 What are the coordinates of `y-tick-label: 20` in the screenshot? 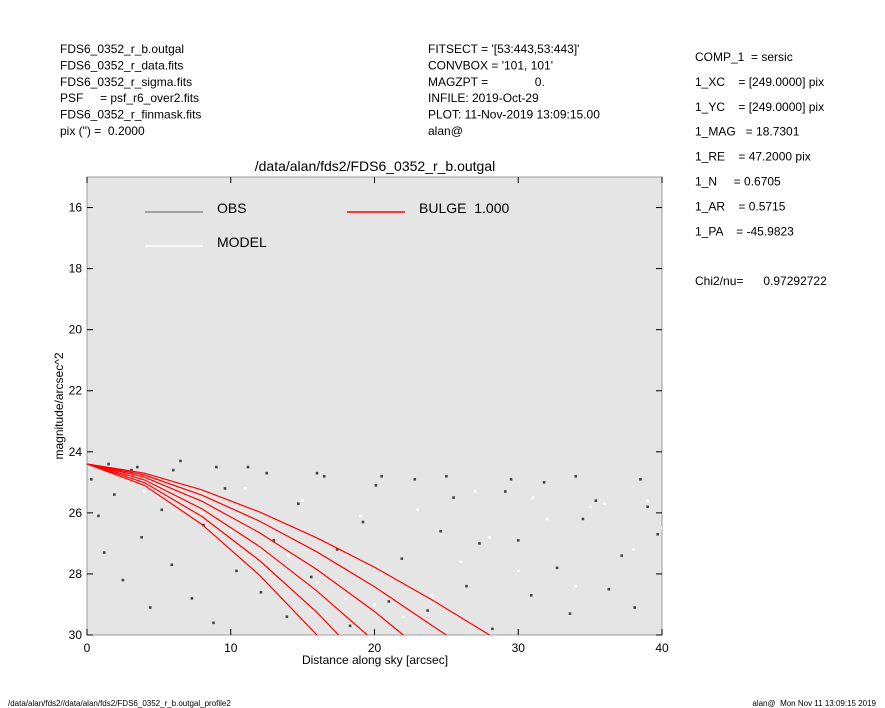 It's located at (76, 330).